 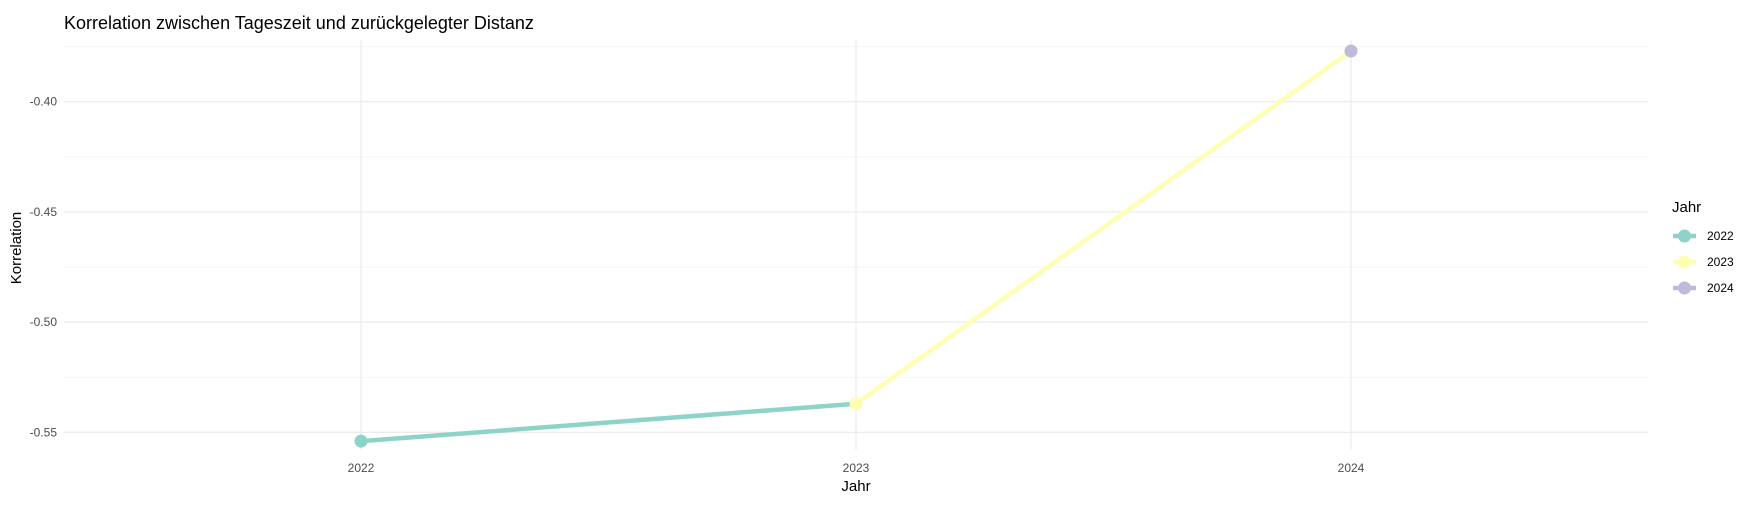 What do you see at coordinates (608, 422) in the screenshot?
I see `line-segment-2022` at bounding box center [608, 422].